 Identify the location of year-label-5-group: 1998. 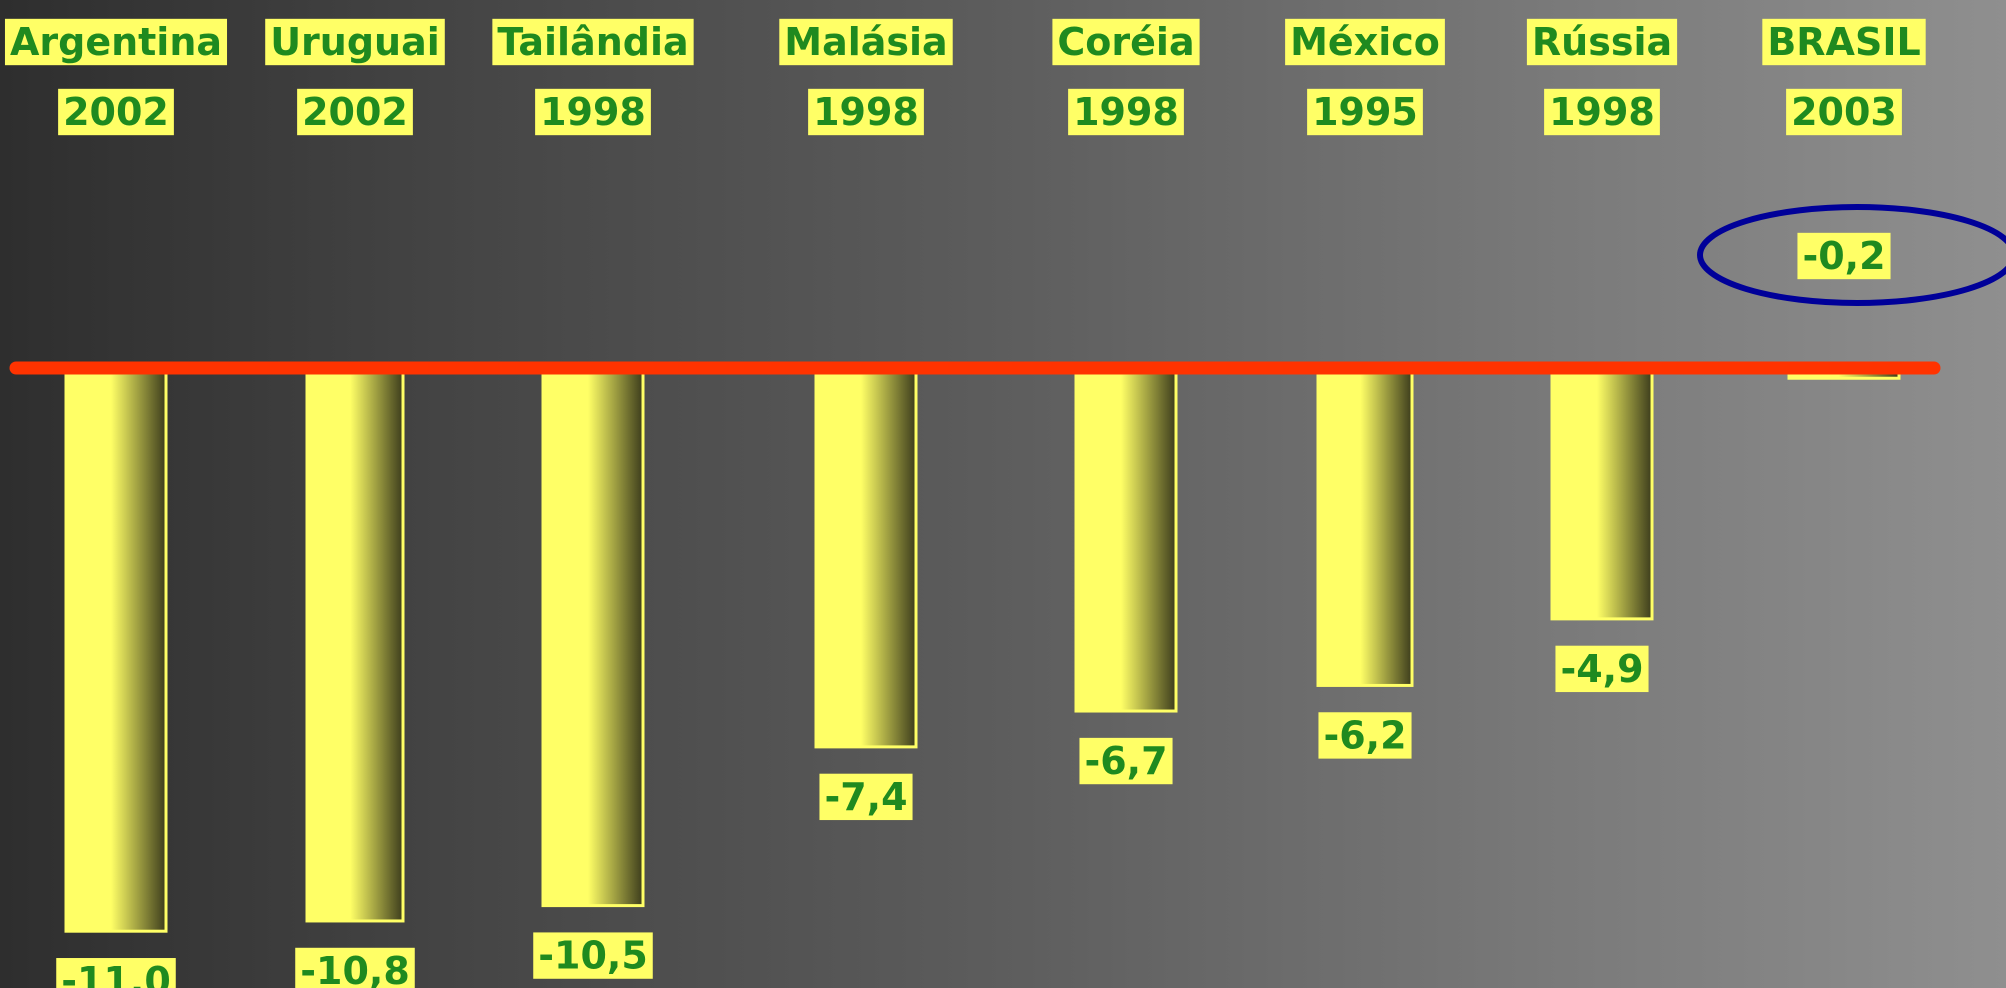
(1126, 112).